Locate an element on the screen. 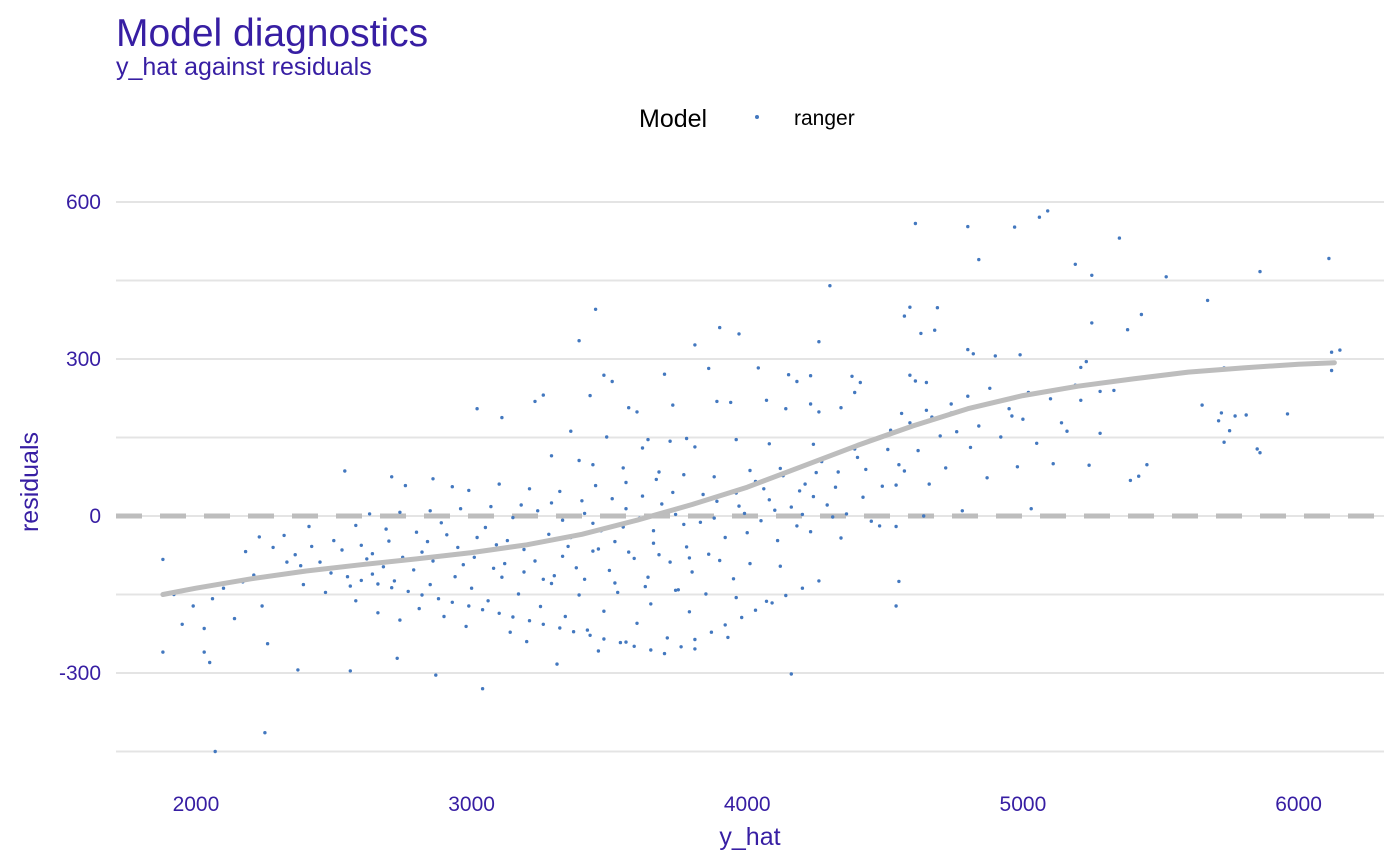  chart-title: Model diagnostics is located at coordinates (272, 33).